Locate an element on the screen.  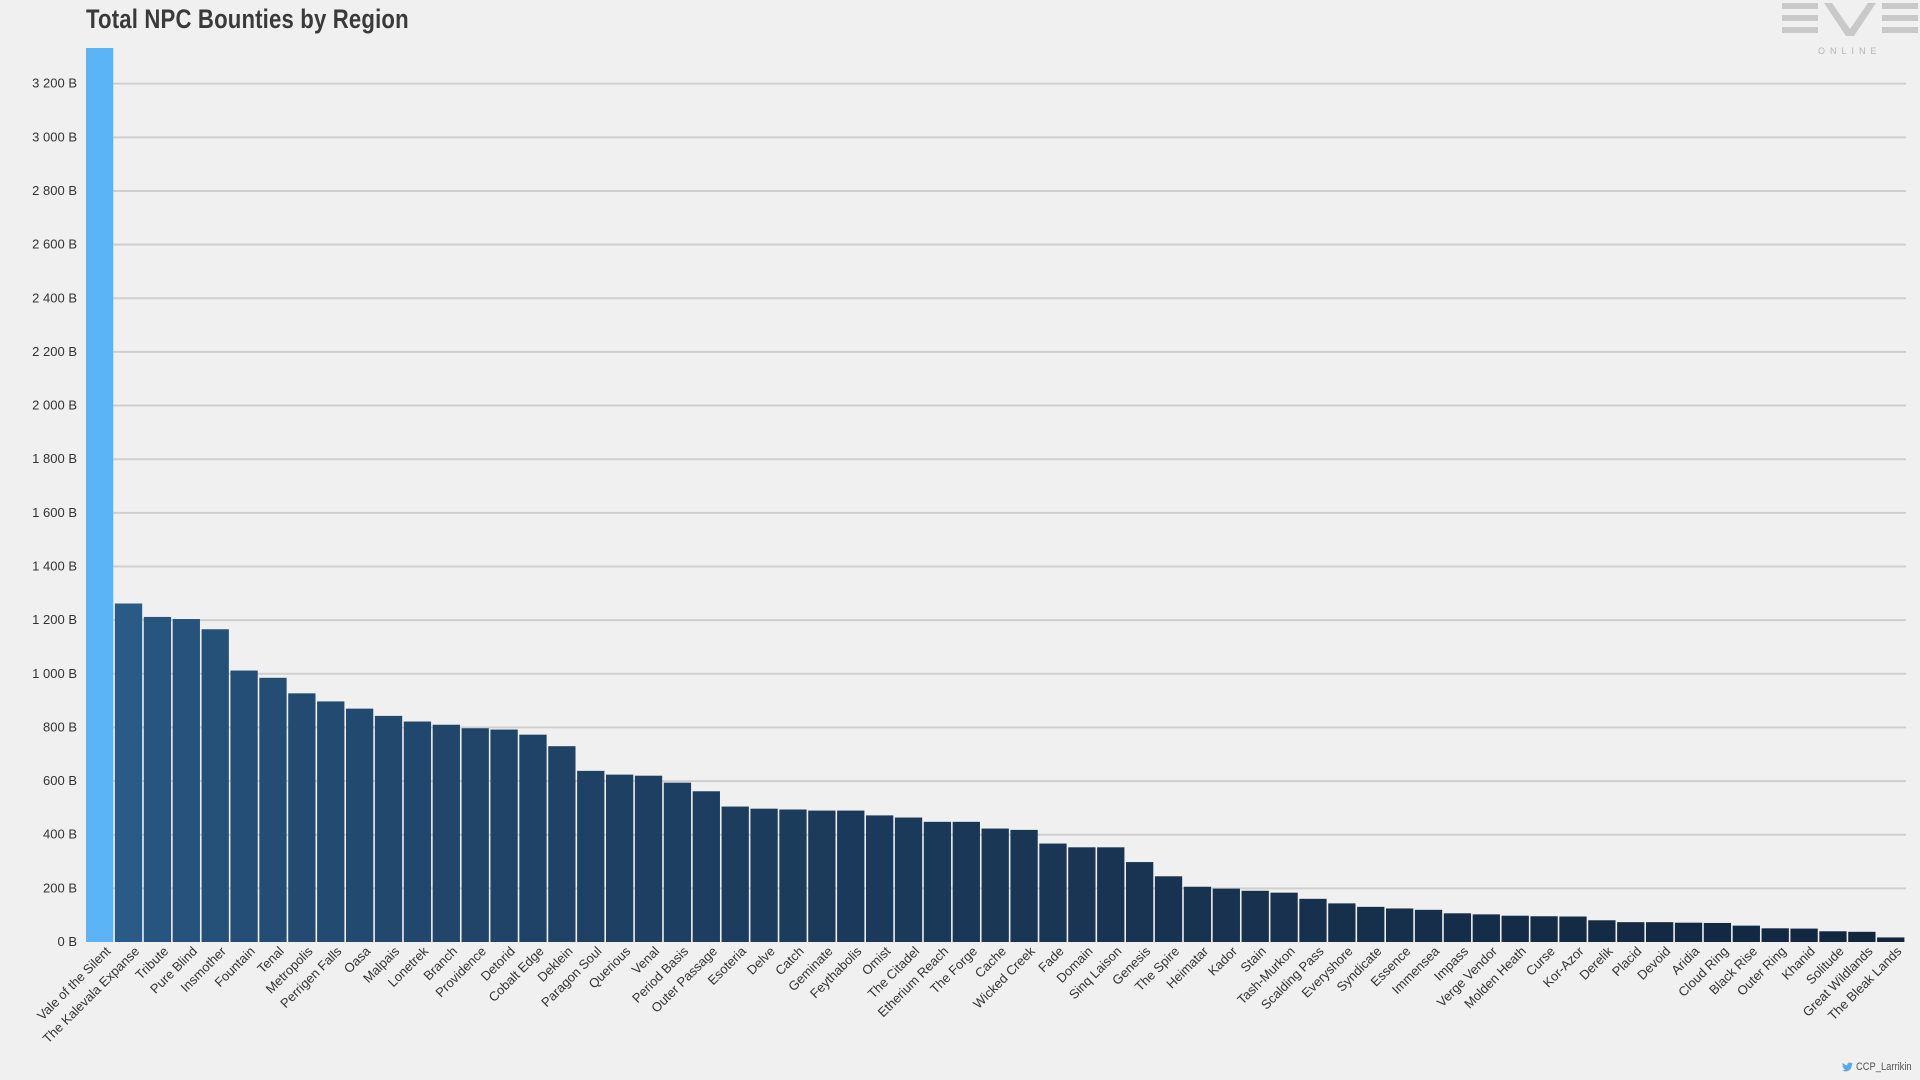
y-tick-label: 2 600 B is located at coordinates (54, 244).